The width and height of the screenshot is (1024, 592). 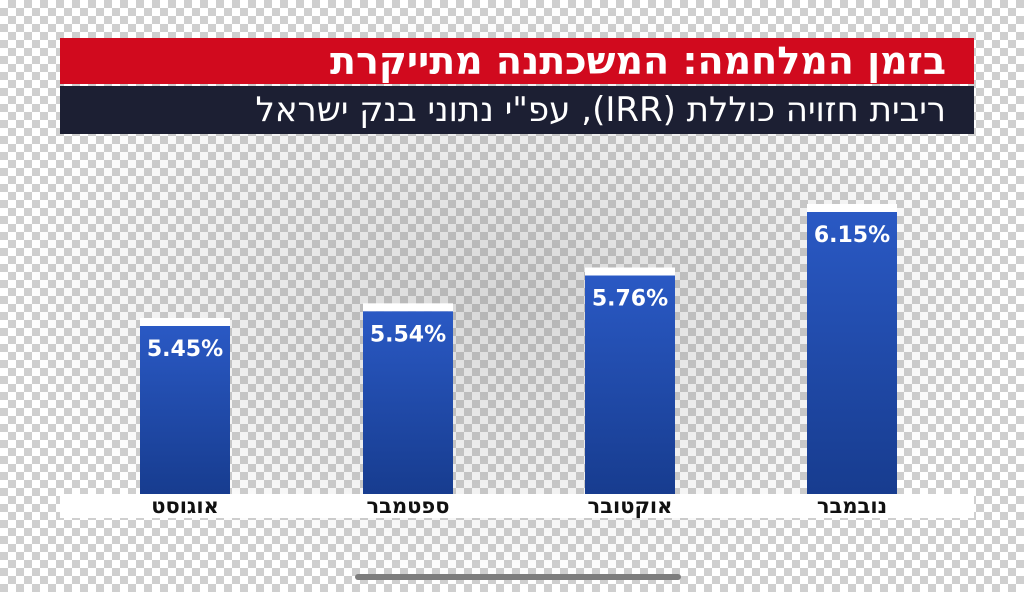 I want to click on data-label: 5.54%, so click(x=408, y=334).